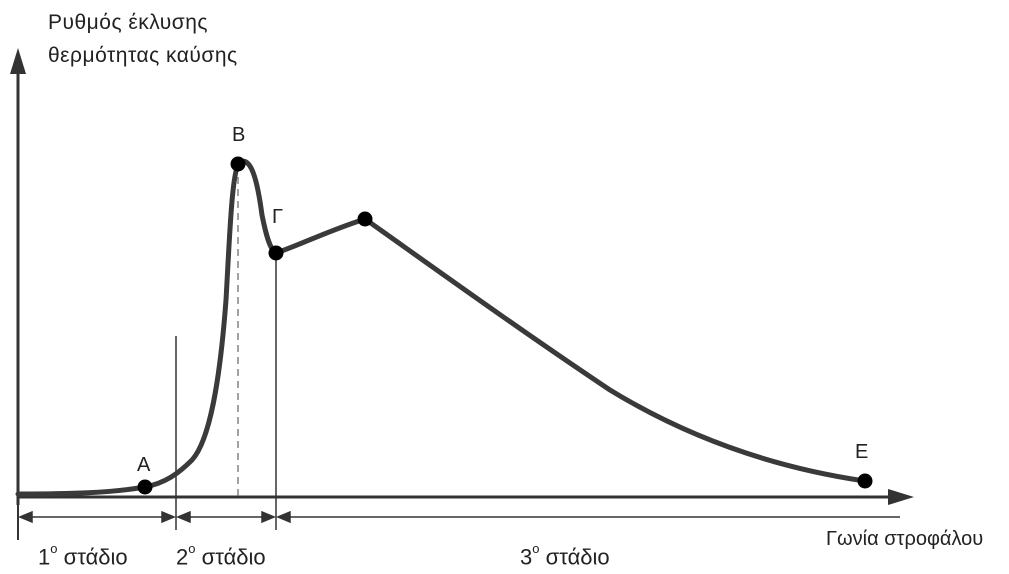 The image size is (1009, 574). I want to click on y-axis-arrow, so click(18, 61).